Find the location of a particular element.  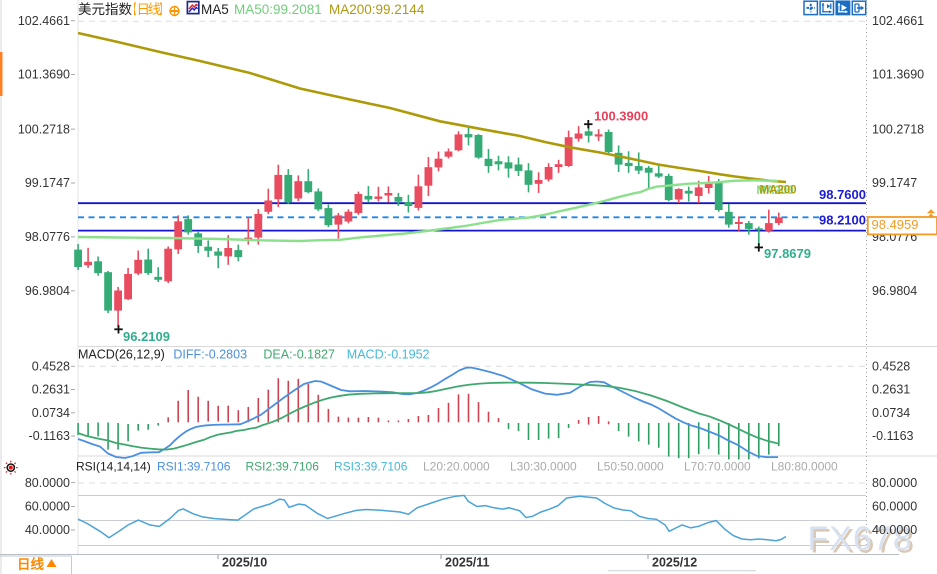

svg-text: 98.4959 is located at coordinates (895, 224).